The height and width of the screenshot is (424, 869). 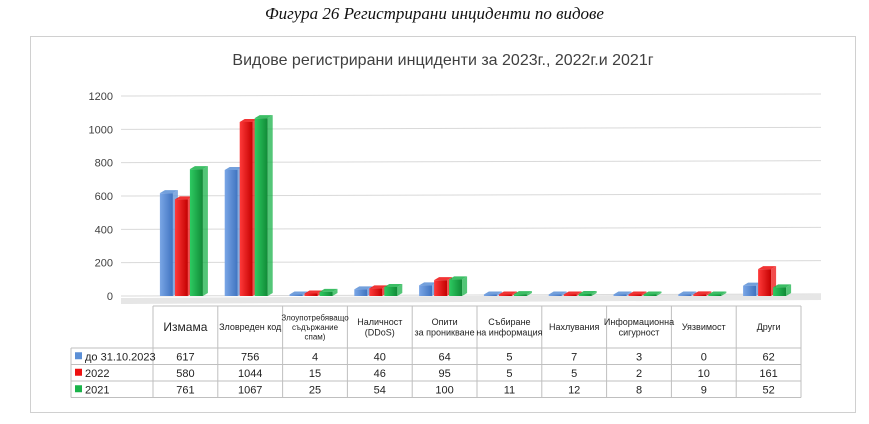 What do you see at coordinates (185, 357) in the screenshot?
I see `data-label: 617` at bounding box center [185, 357].